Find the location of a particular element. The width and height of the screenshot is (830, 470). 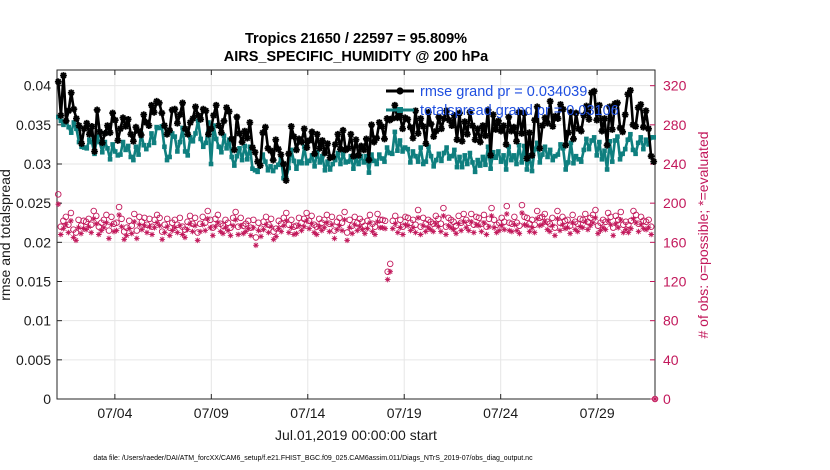

right-tick-label: 200 is located at coordinates (675, 203).